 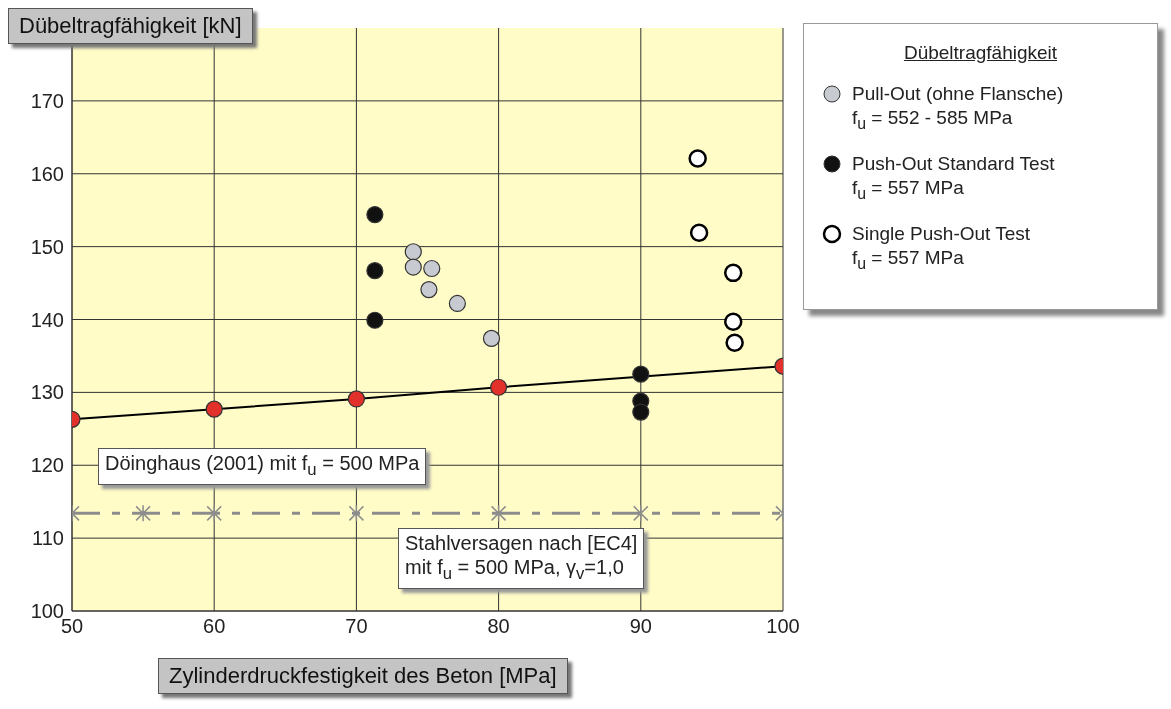 What do you see at coordinates (521, 558) in the screenshot?
I see `annotation: Stahlversagen nach [EC4] mit f$_{u}$ = 500 MPa, γ$_{v}$=1,0` at bounding box center [521, 558].